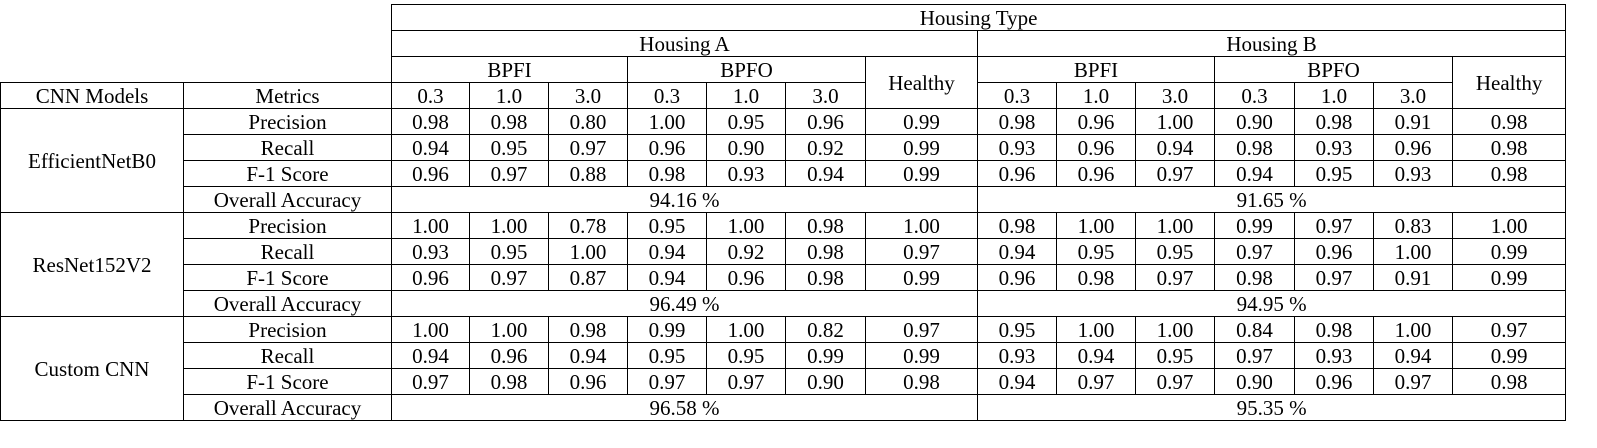 The width and height of the screenshot is (1597, 448). Describe the element at coordinates (684, 407) in the screenshot. I see `overall-accuracy-housing-a: 96.58 %` at that location.